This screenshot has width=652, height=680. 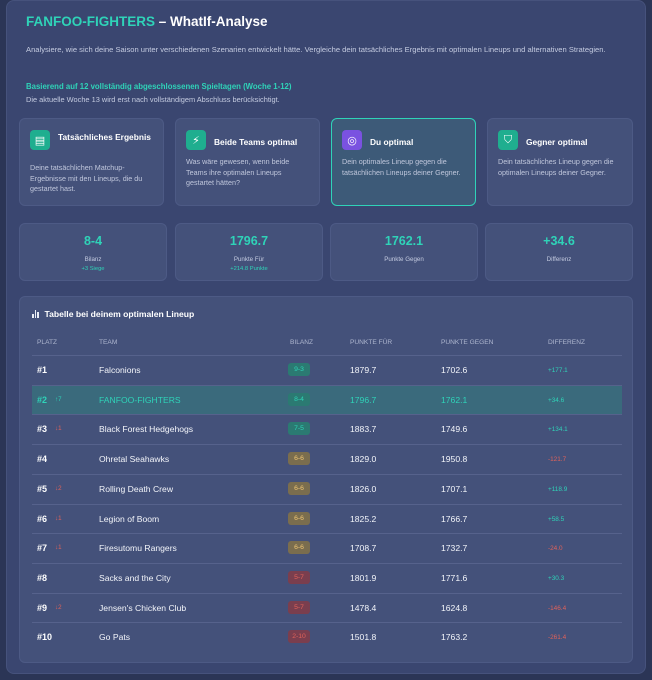 I want to click on row-points-for: 1708.7, so click(x=363, y=548).